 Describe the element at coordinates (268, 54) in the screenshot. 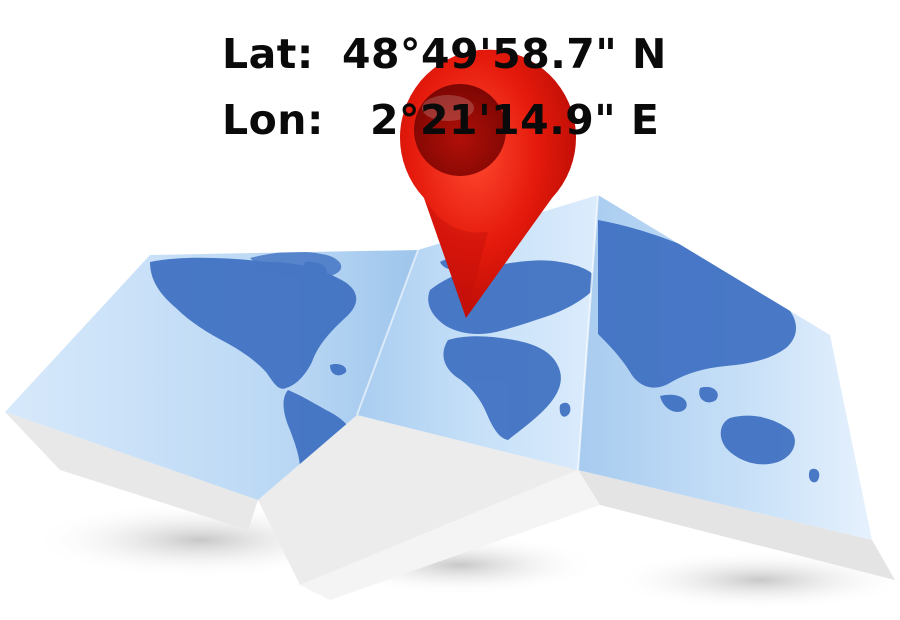

I see `latitude-label: Lat:` at that location.